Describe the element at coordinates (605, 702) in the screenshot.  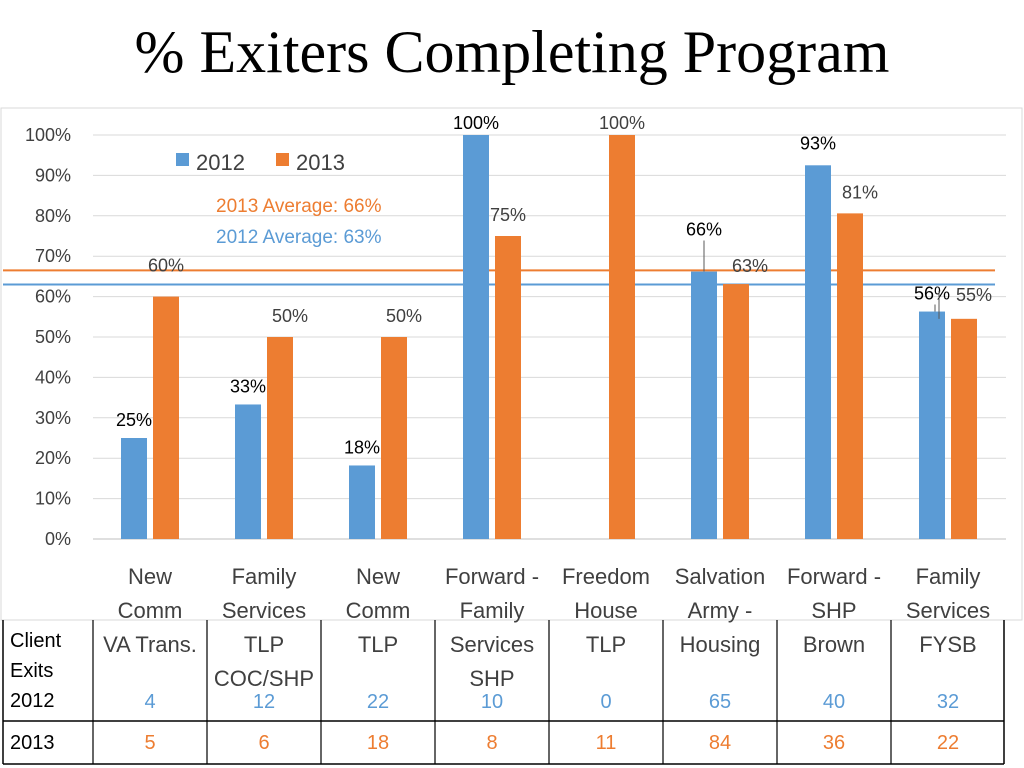
I see `exits-2012-cell: 0` at that location.